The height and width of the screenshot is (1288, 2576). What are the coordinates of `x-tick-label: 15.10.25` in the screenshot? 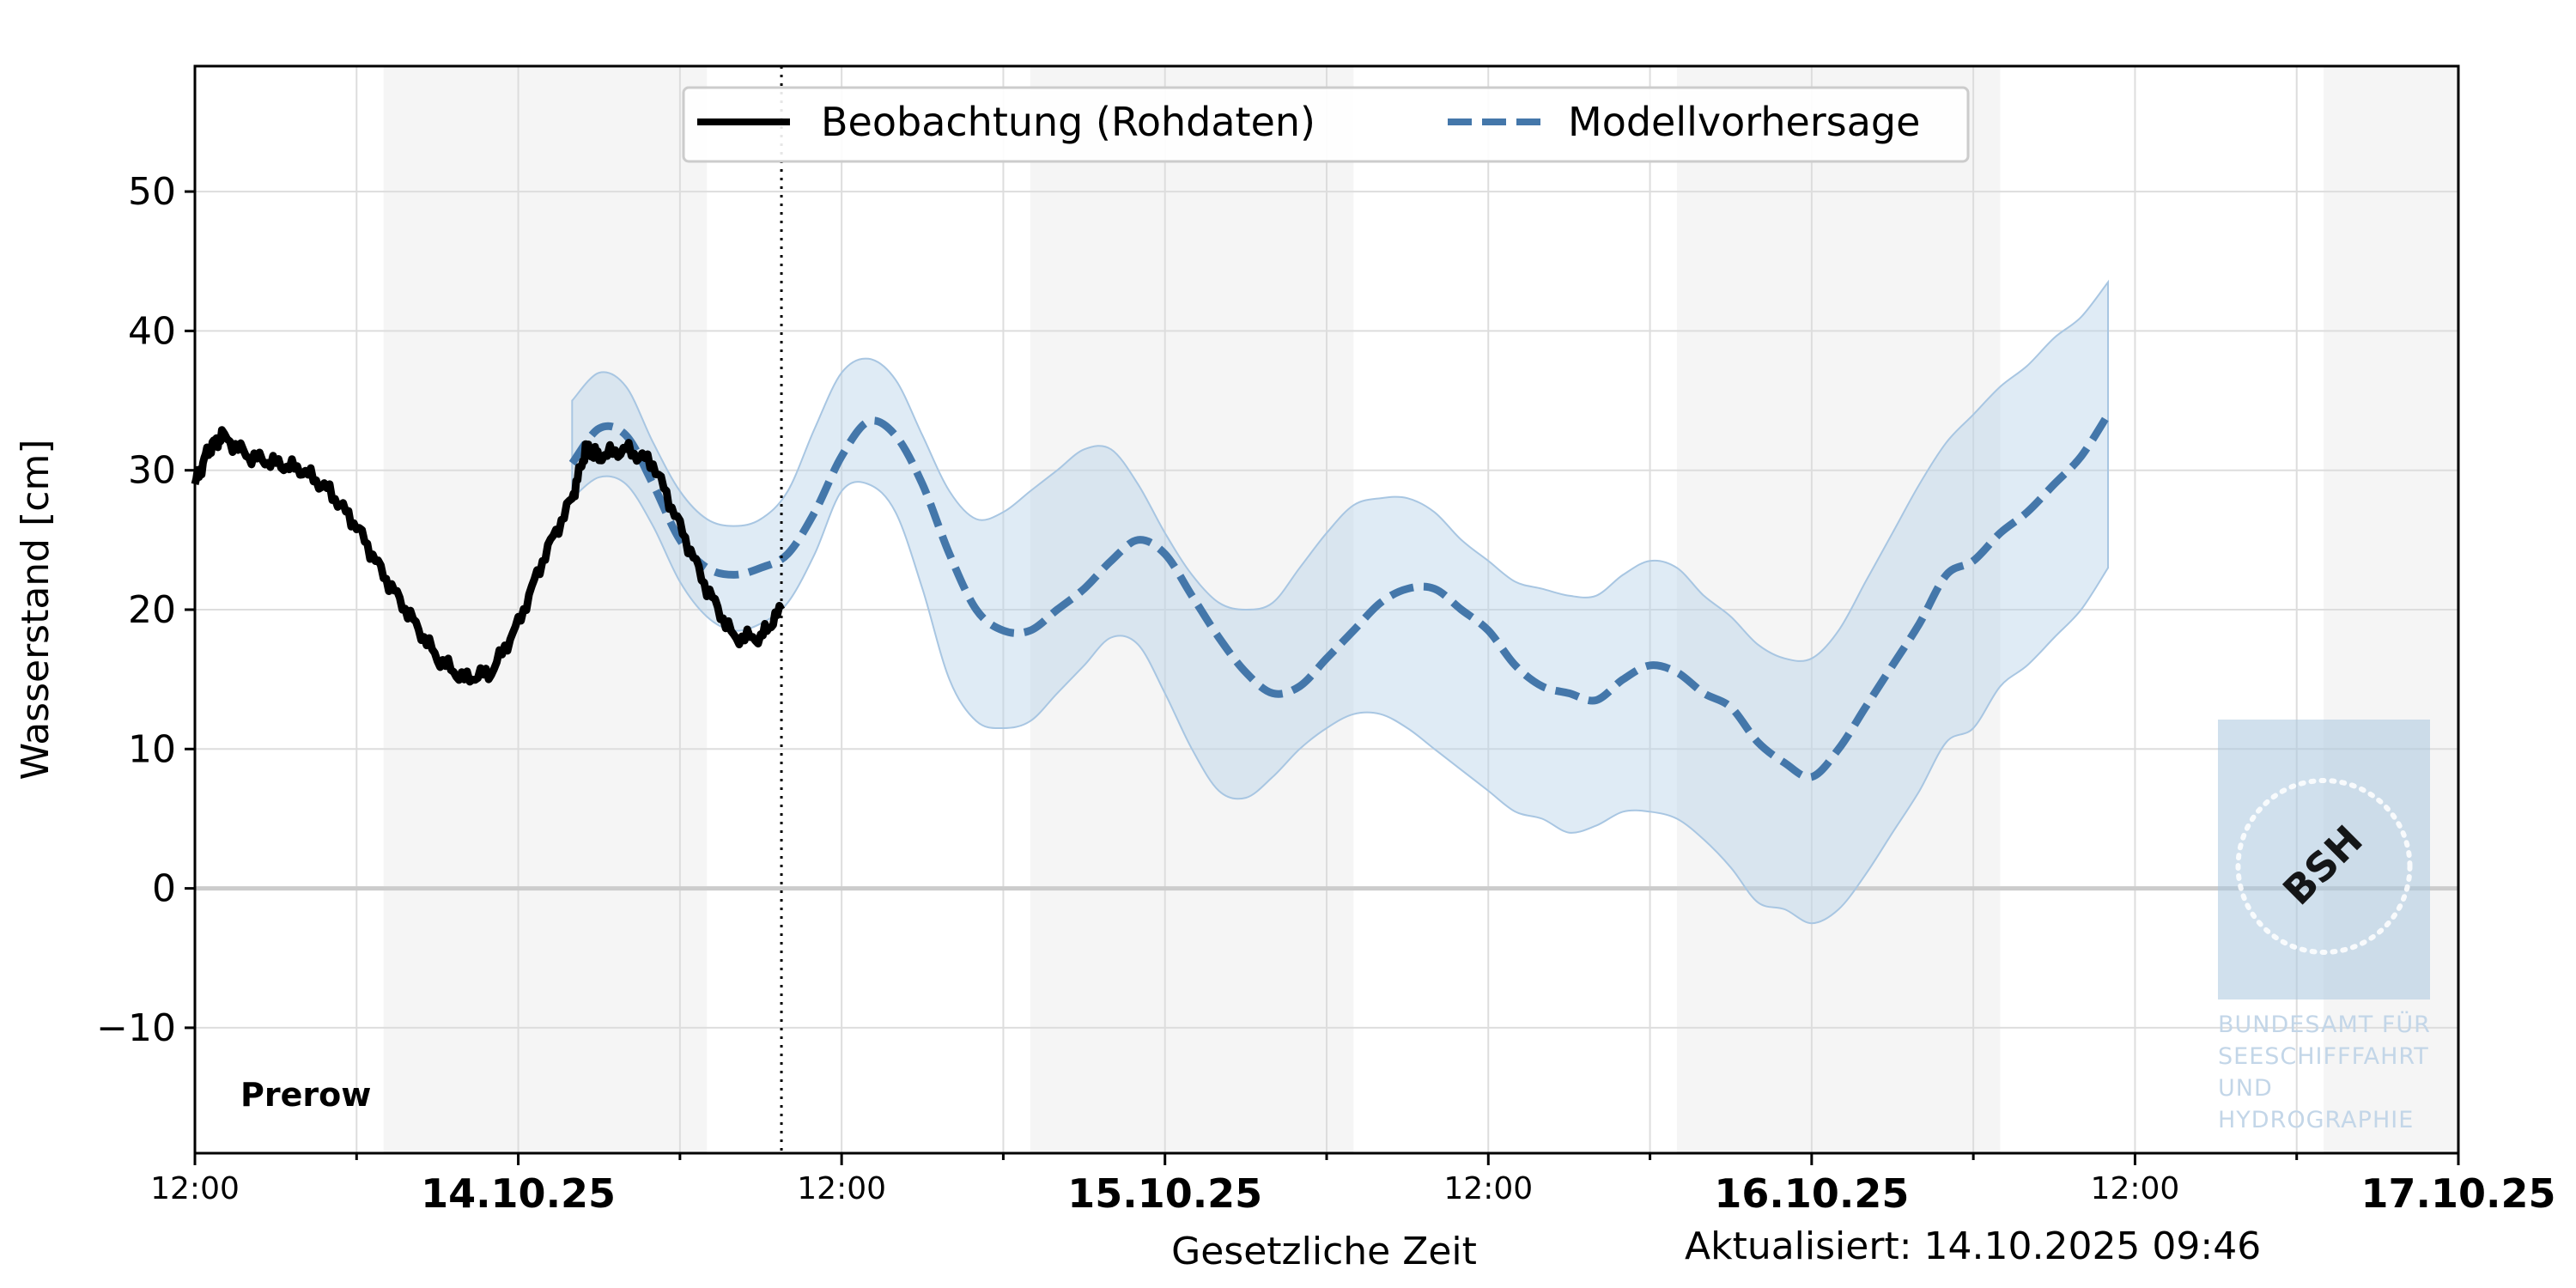 It's located at (1164, 1193).